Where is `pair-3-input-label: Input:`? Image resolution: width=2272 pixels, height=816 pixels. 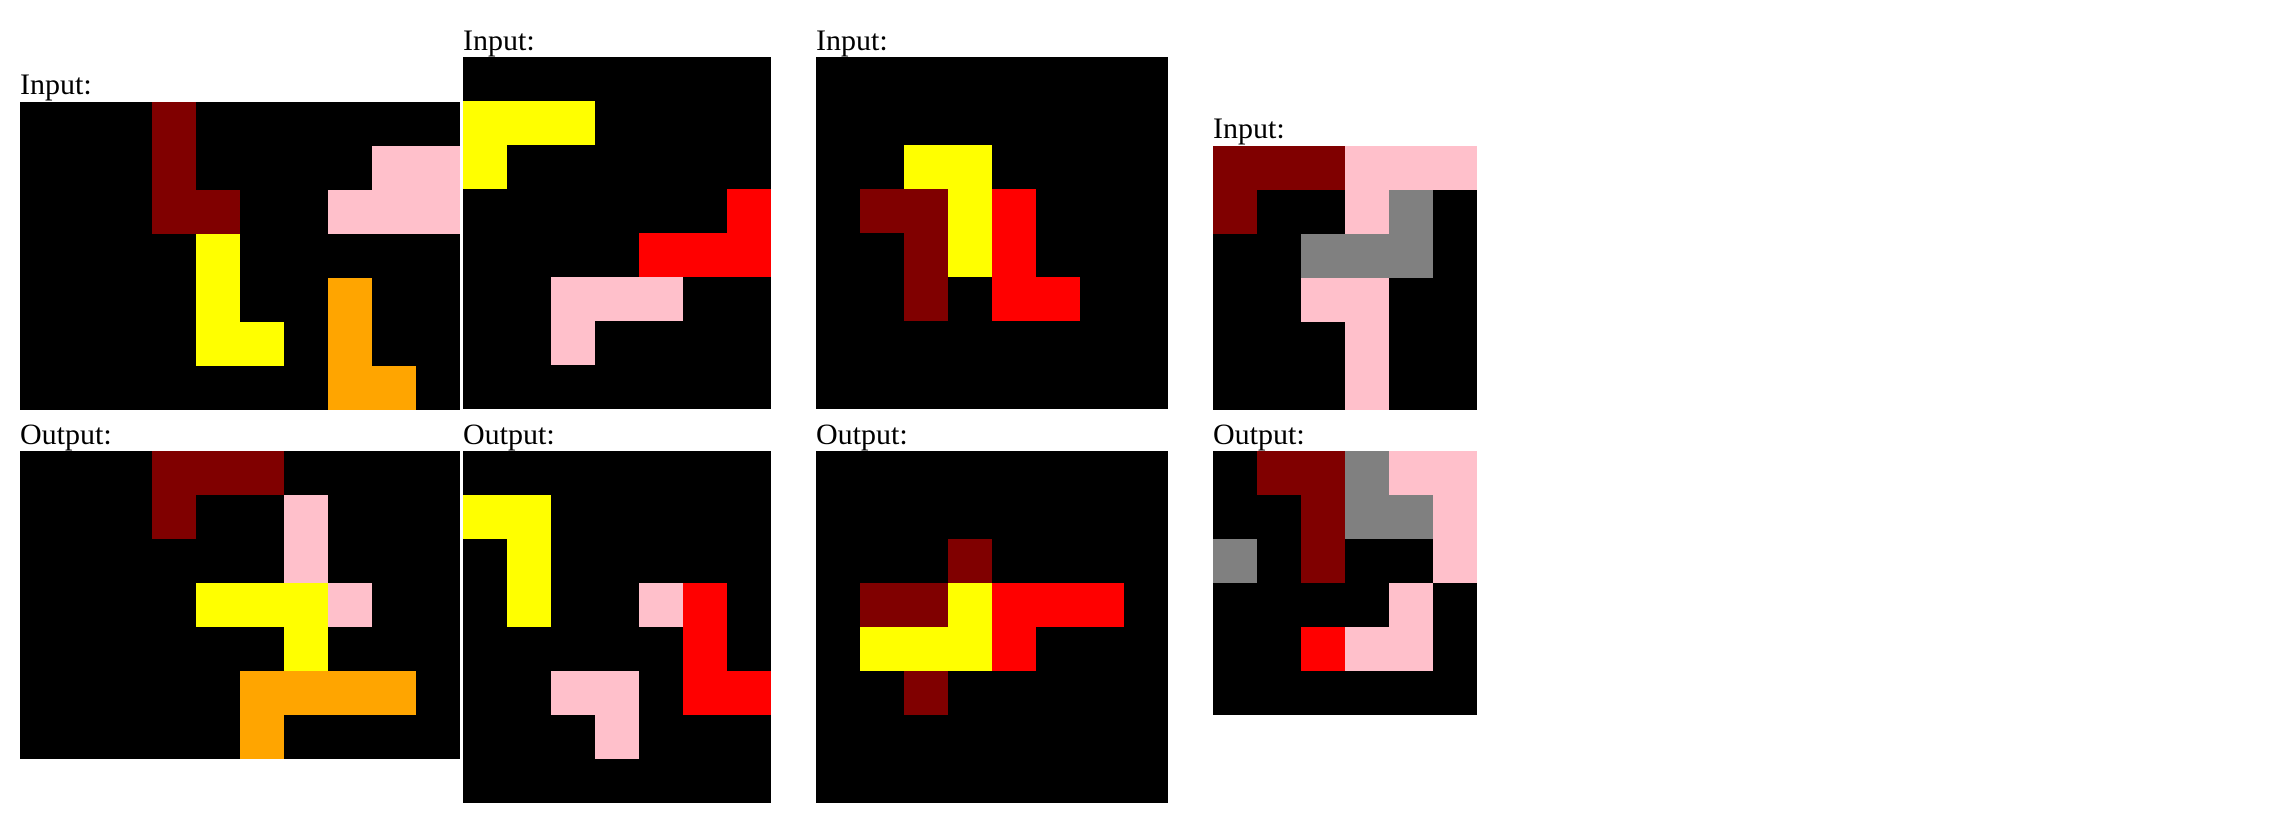 pair-3-input-label: Input: is located at coordinates (852, 40).